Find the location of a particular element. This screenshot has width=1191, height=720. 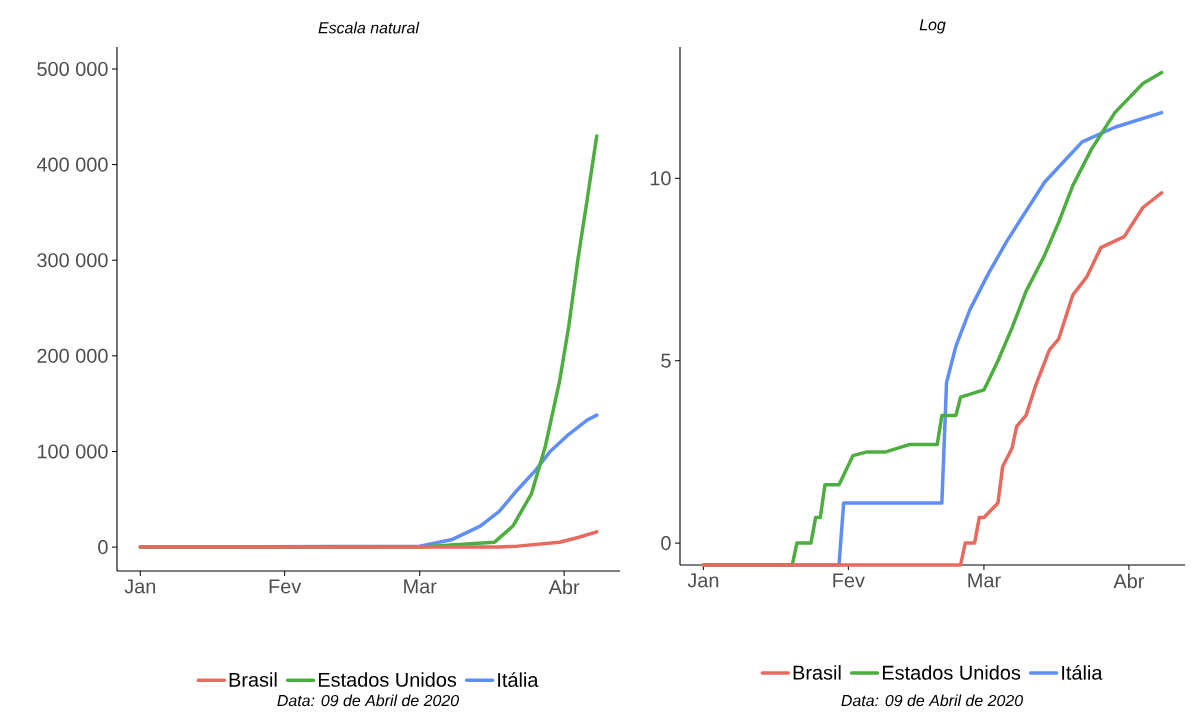

y-tick-label: 5 is located at coordinates (666, 360).